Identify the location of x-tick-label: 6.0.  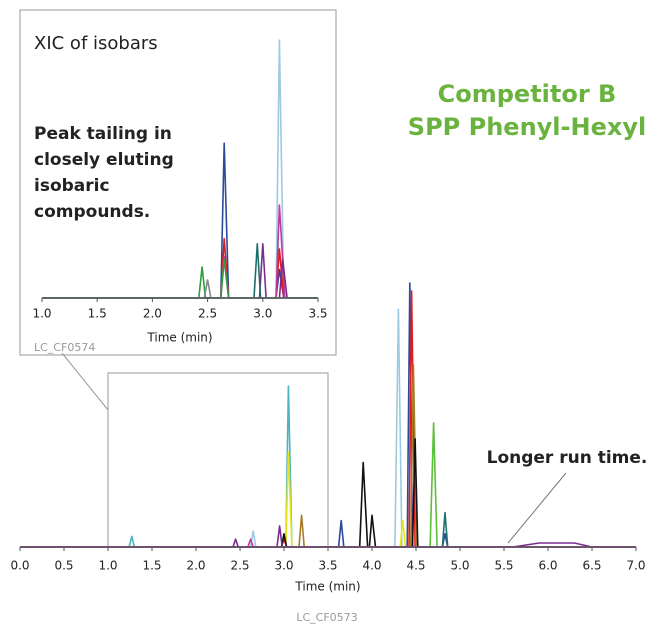
(547, 566).